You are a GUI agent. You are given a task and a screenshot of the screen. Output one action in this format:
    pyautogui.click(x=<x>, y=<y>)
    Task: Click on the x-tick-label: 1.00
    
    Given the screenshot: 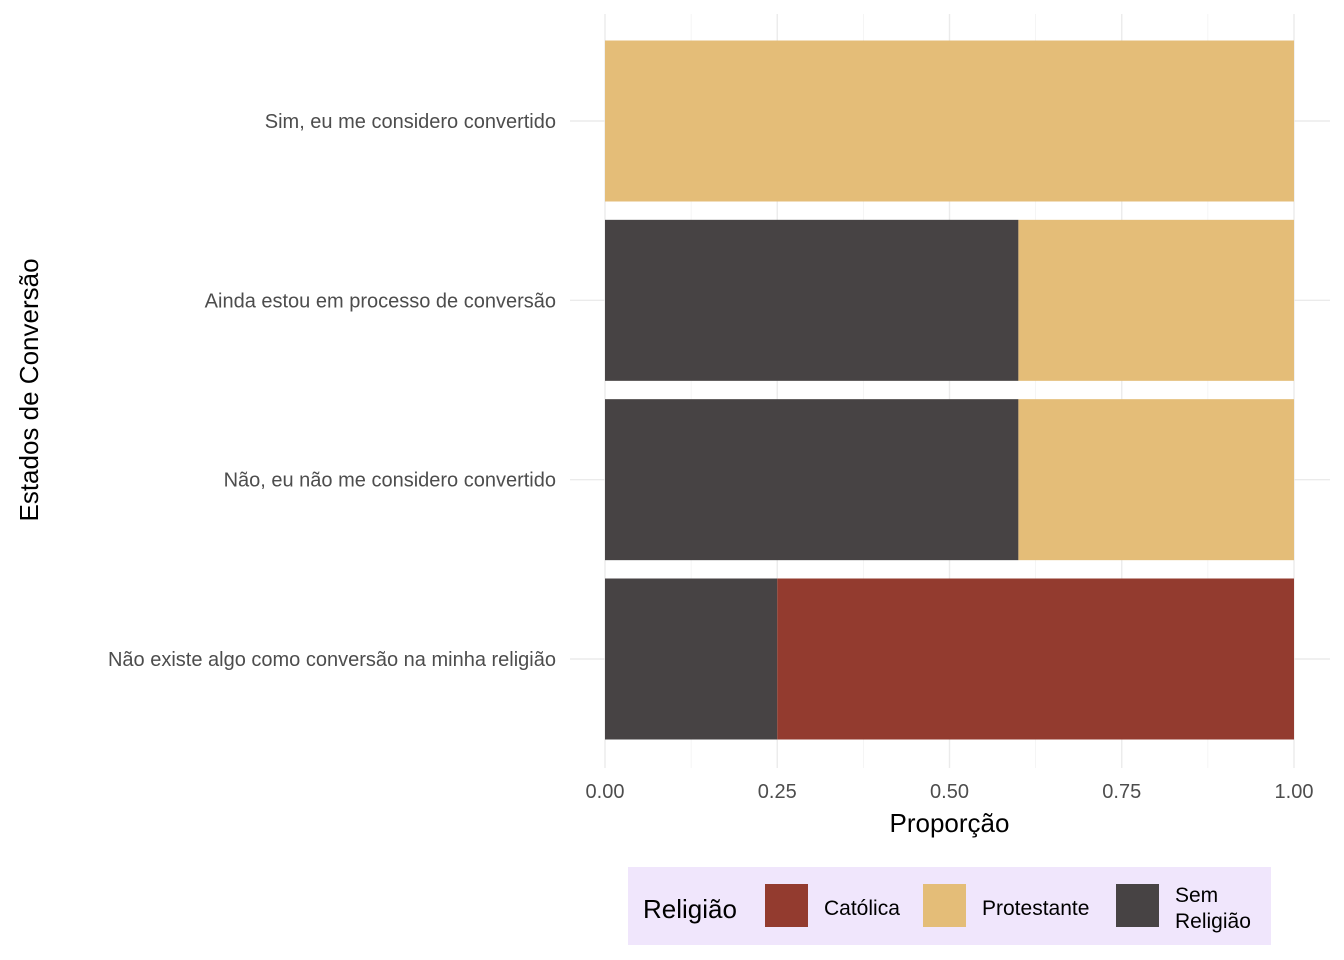 What is the action you would take?
    pyautogui.click(x=1294, y=792)
    